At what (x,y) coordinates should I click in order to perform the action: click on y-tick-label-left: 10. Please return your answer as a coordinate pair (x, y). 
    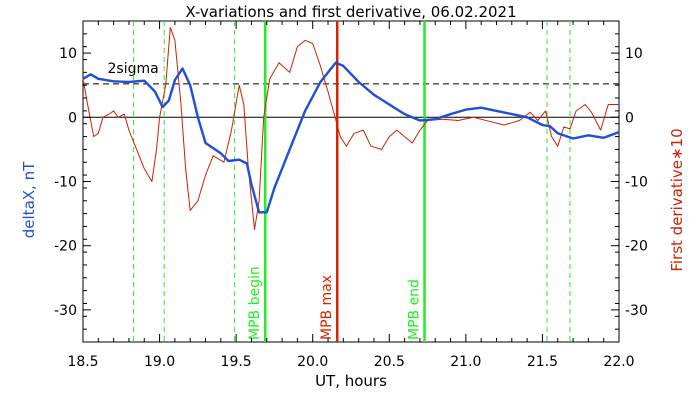
    Looking at the image, I should click on (68, 54).